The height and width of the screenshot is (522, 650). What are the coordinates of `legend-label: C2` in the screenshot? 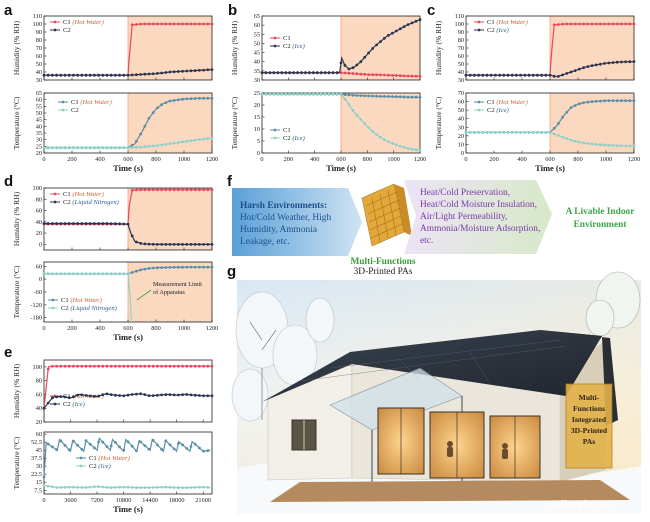 It's located at (75, 110).